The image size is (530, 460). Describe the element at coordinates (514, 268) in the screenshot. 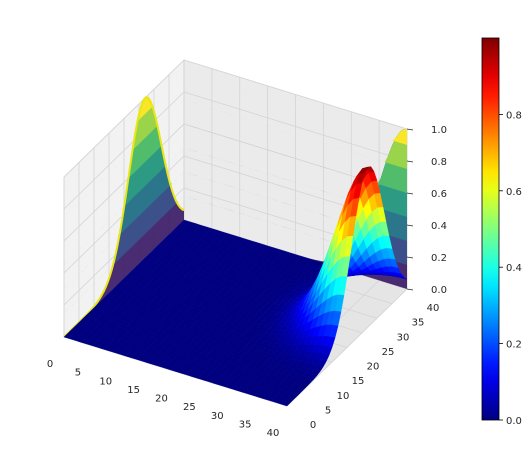

I see `colorbar-tick-label: 0.4` at that location.